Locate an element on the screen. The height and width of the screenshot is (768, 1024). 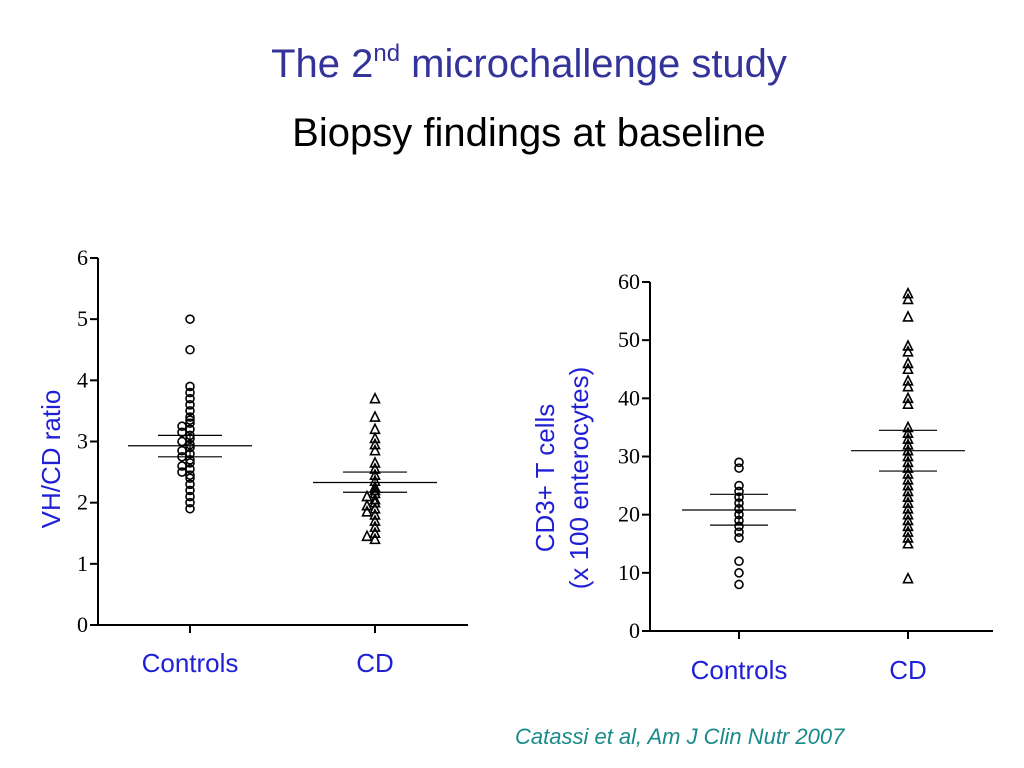
y-axis-label-line: VH/CD ratio is located at coordinates (51, 459).